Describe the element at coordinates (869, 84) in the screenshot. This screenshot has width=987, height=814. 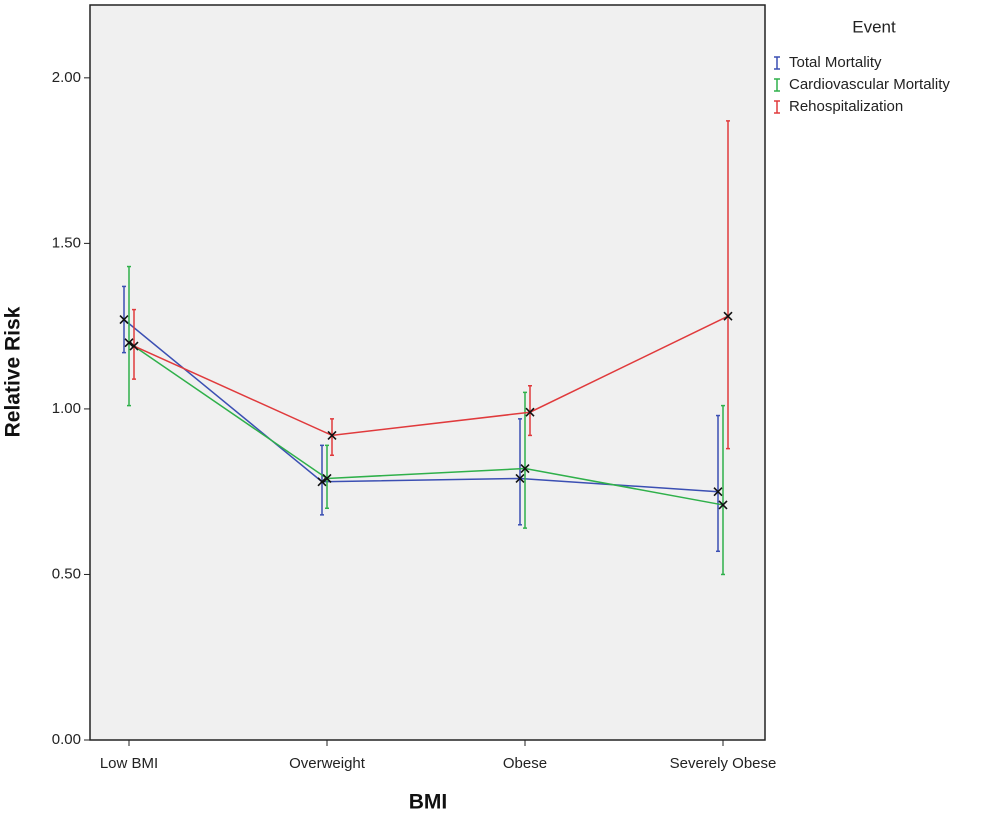
I see `legend-label: Cardiovascular Mortality` at that location.